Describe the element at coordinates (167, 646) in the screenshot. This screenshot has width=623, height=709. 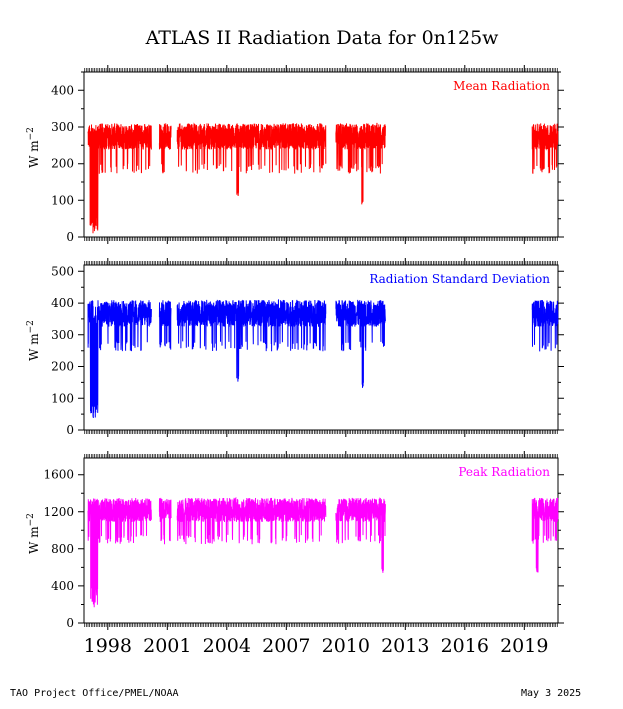
I see `x-tick-label: 2001` at that location.